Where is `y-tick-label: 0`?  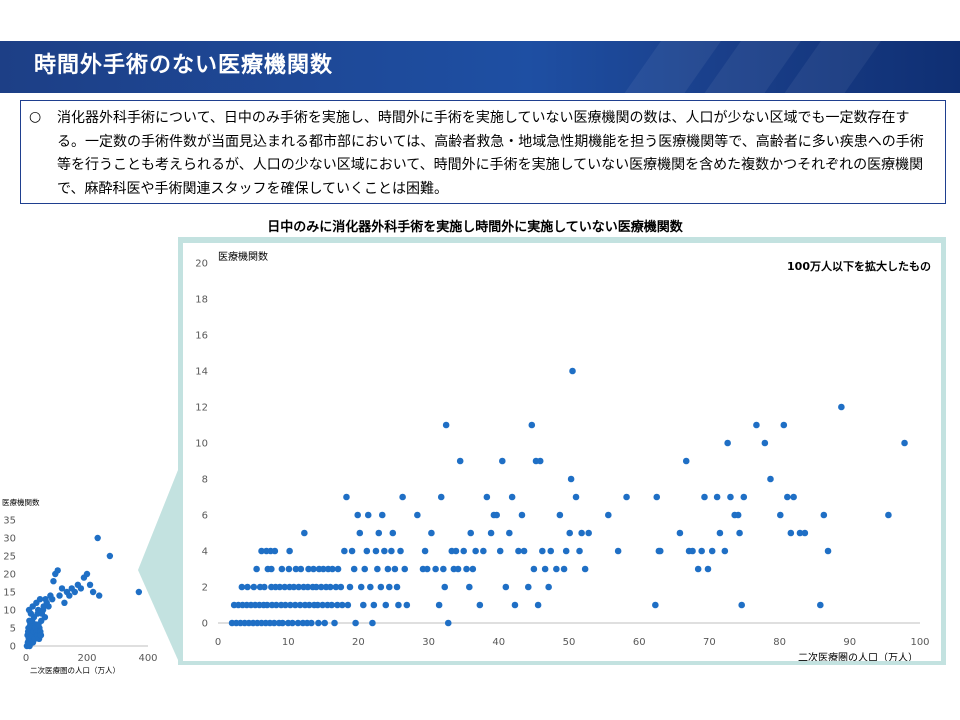
y-tick-label: 0 is located at coordinates (205, 624).